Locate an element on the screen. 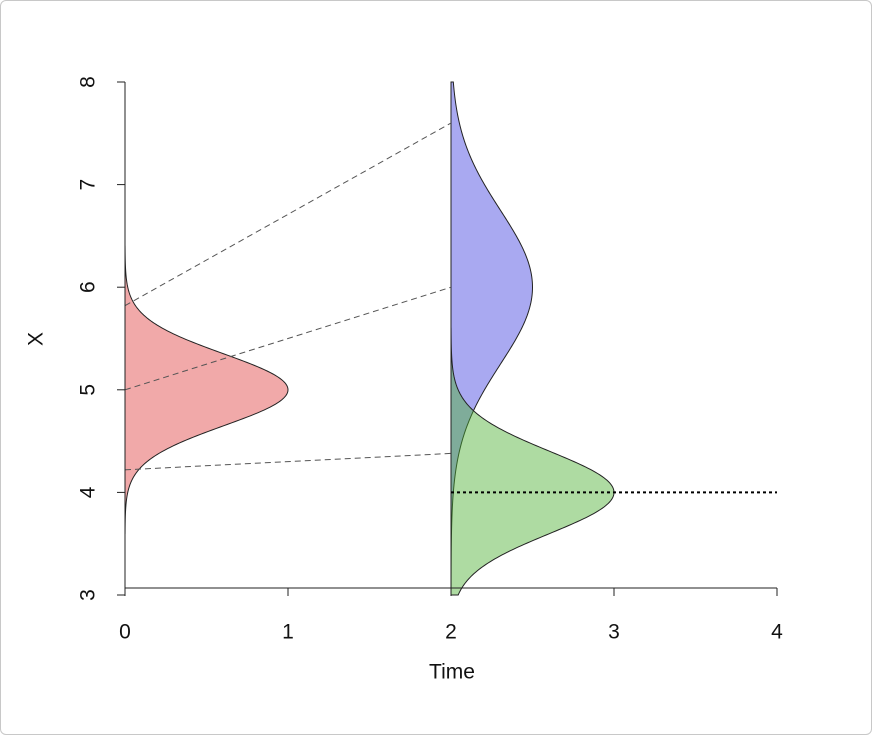 Image resolution: width=872 pixels, height=735 pixels. y-tick-label: 4 is located at coordinates (88, 492).